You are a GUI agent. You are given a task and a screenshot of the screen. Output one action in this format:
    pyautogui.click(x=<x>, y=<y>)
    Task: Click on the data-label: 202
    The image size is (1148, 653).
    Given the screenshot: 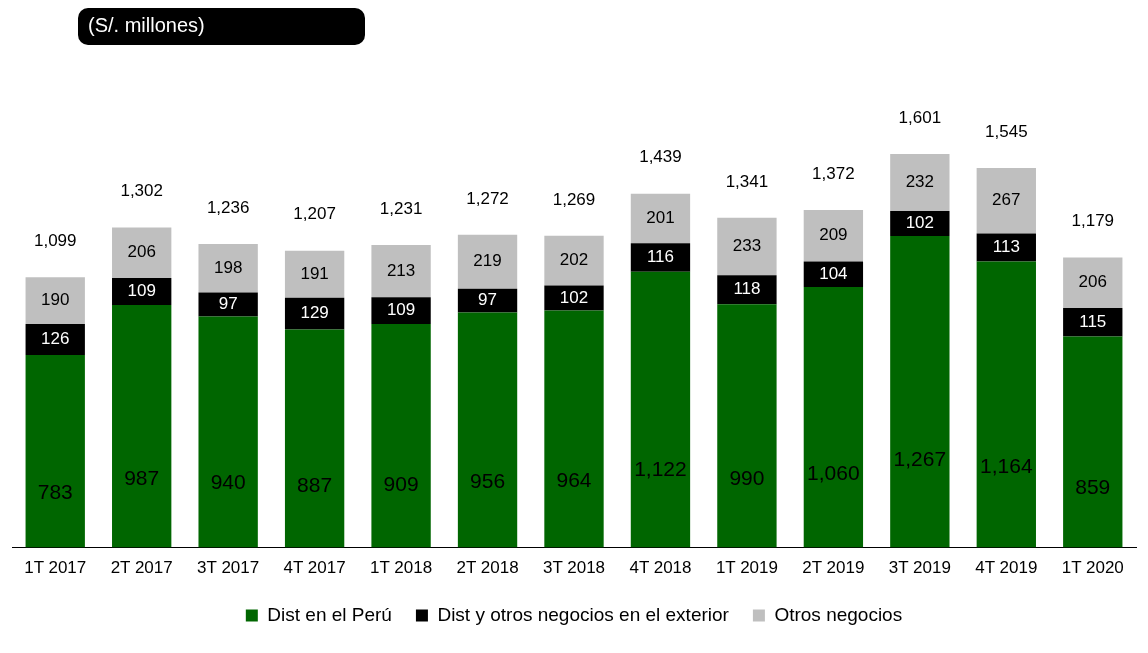 What is the action you would take?
    pyautogui.click(x=574, y=260)
    